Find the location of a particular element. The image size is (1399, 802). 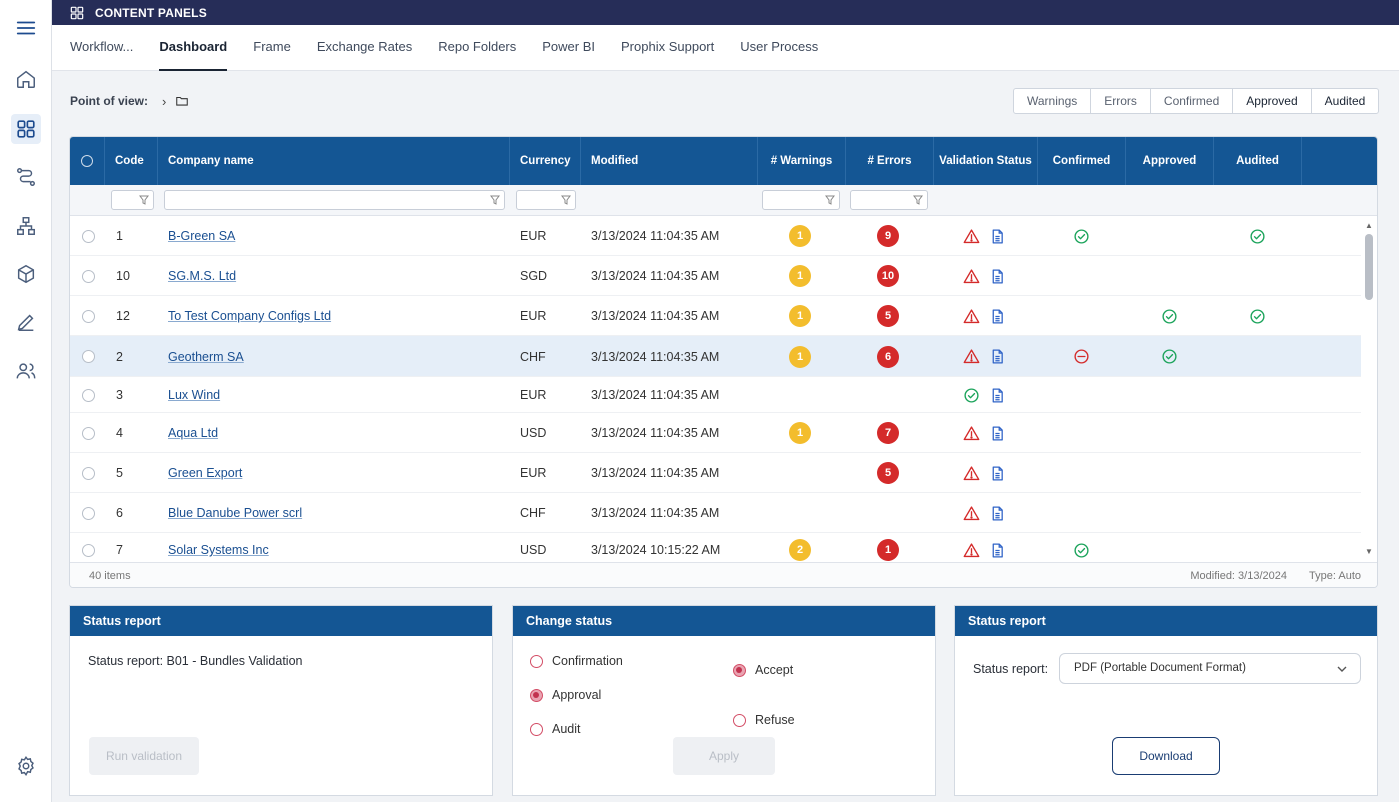

menu-icon is located at coordinates (26, 28).